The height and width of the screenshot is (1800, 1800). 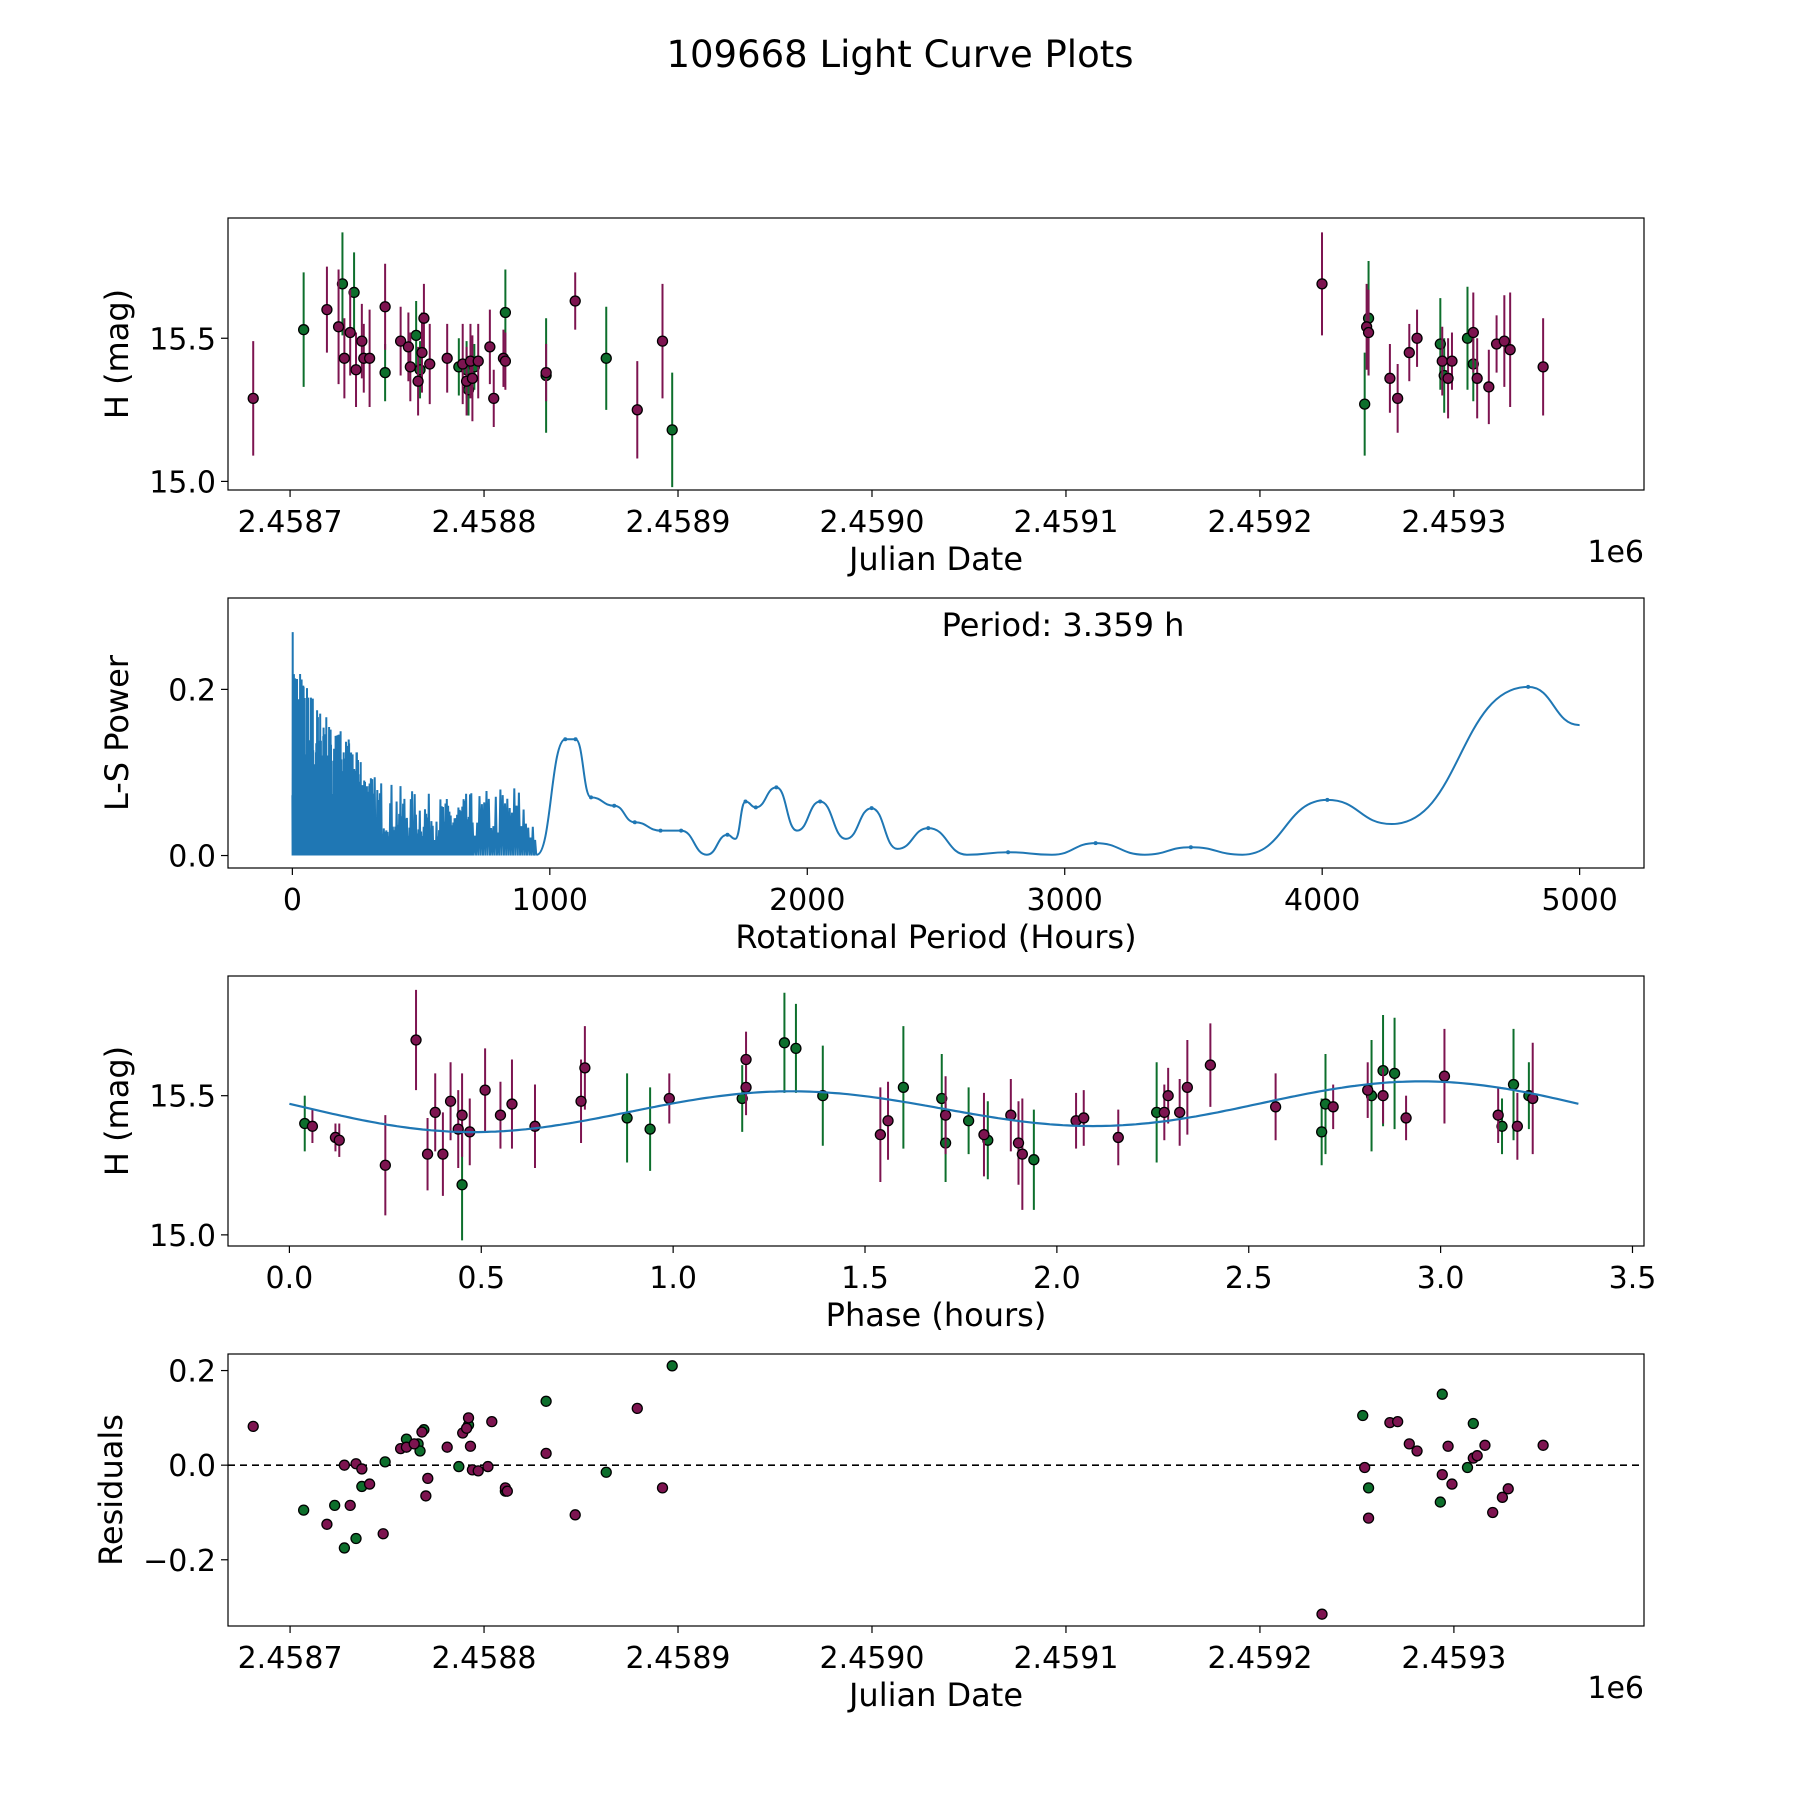 What do you see at coordinates (484, 522) in the screenshot?
I see `x-tick-label: 2.4588` at bounding box center [484, 522].